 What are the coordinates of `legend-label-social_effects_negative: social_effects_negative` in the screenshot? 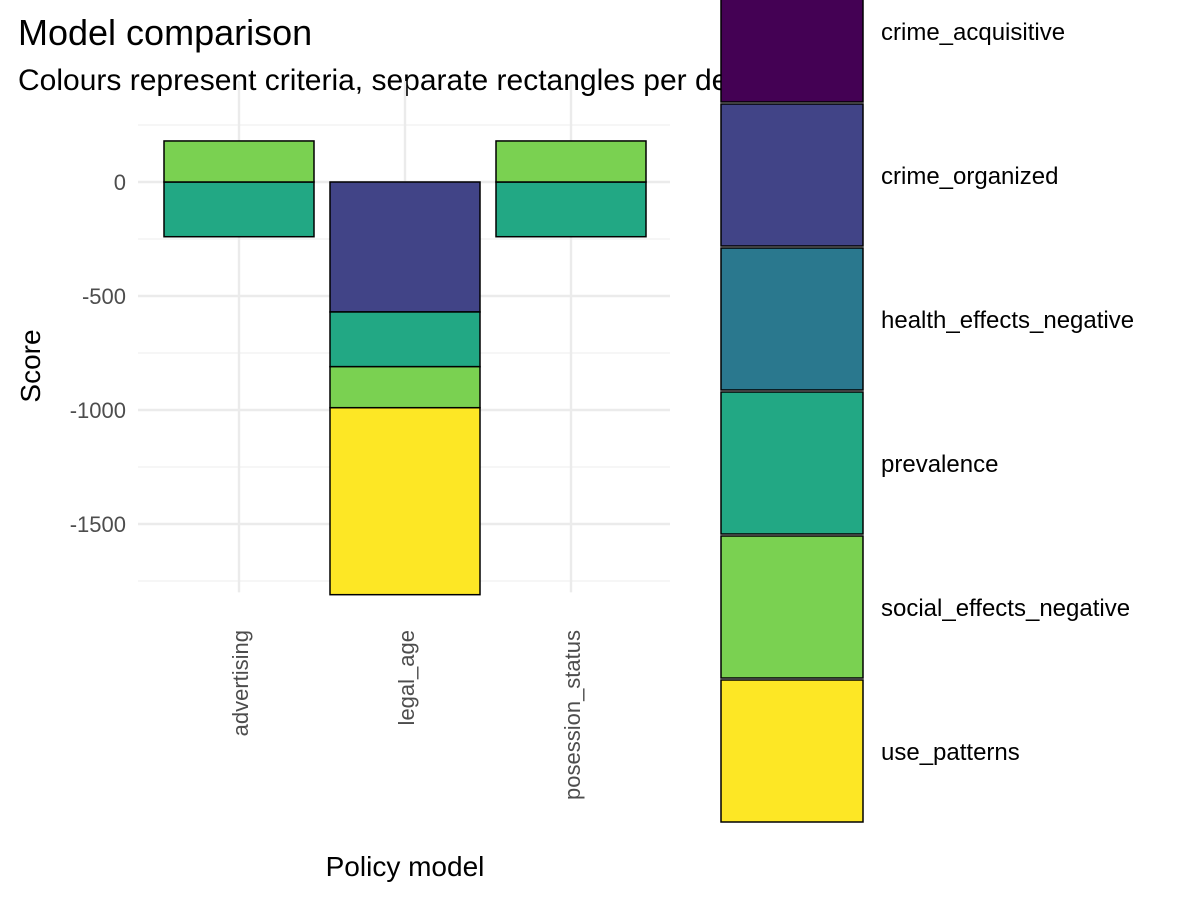 It's located at (1005, 608).